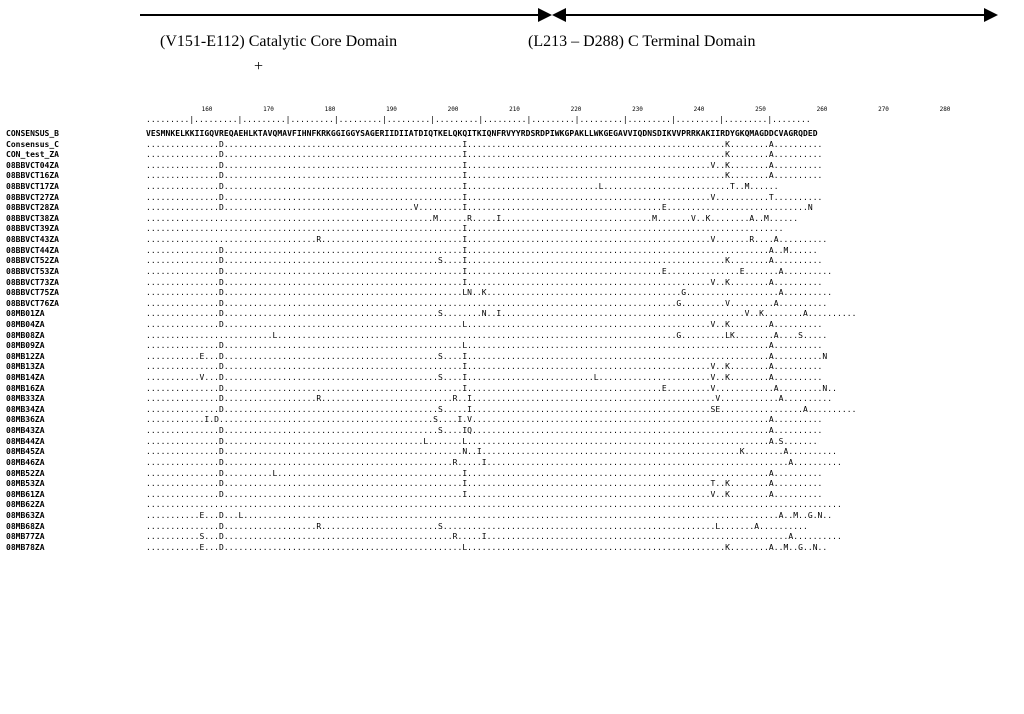  I want to click on sequence-name: 08BBVCT76ZA, so click(32, 303).